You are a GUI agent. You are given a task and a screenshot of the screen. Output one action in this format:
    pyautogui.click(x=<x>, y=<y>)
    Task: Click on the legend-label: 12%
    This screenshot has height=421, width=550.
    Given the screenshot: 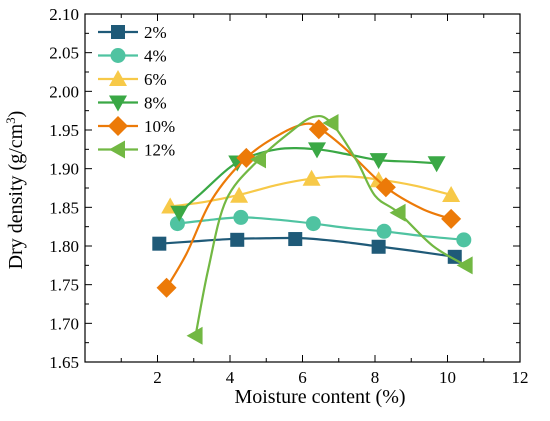 What is the action you would take?
    pyautogui.click(x=159, y=150)
    